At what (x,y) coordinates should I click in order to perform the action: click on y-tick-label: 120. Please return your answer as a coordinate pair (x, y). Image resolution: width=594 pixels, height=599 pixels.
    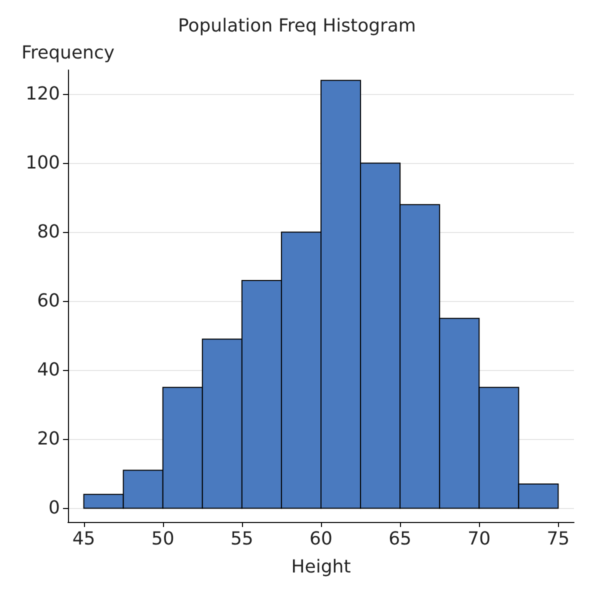
    Looking at the image, I should click on (43, 94).